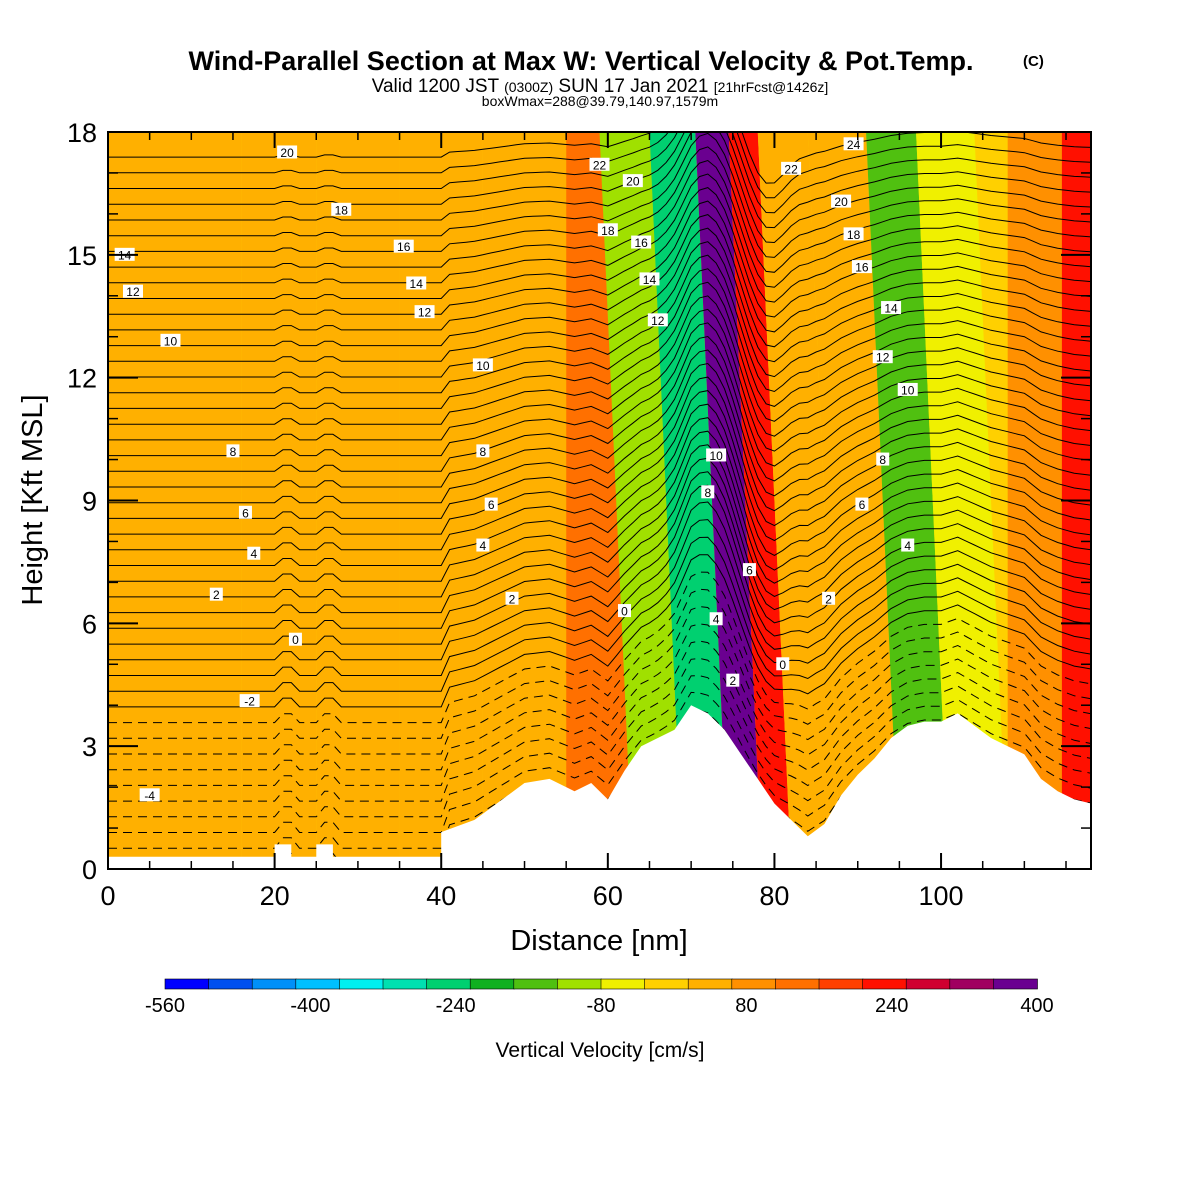 The image size is (1200, 1200). I want to click on x-axis-label: Distance [nm], so click(598, 941).